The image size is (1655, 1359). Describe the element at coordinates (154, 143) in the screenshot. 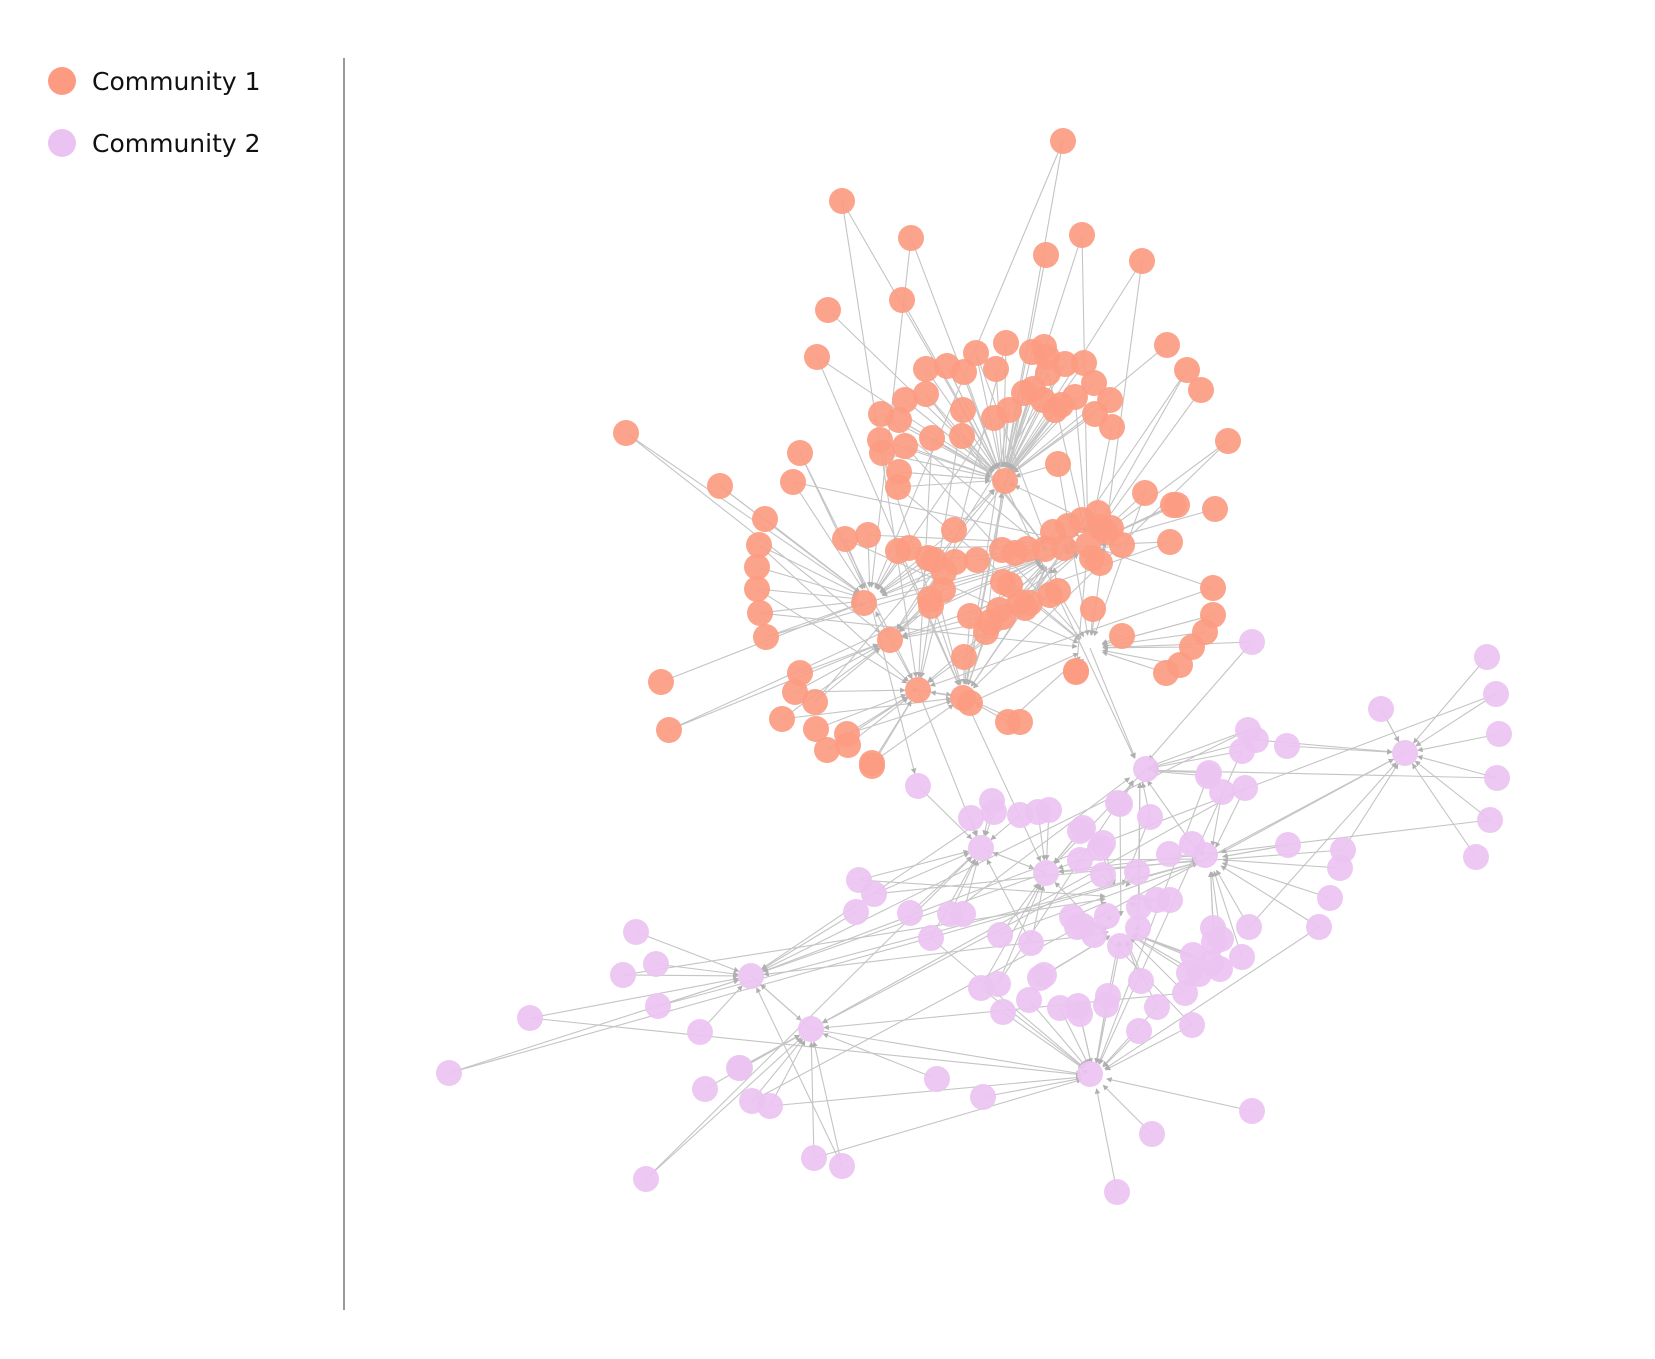

I see `legend-item-community-2: Community 2` at that location.